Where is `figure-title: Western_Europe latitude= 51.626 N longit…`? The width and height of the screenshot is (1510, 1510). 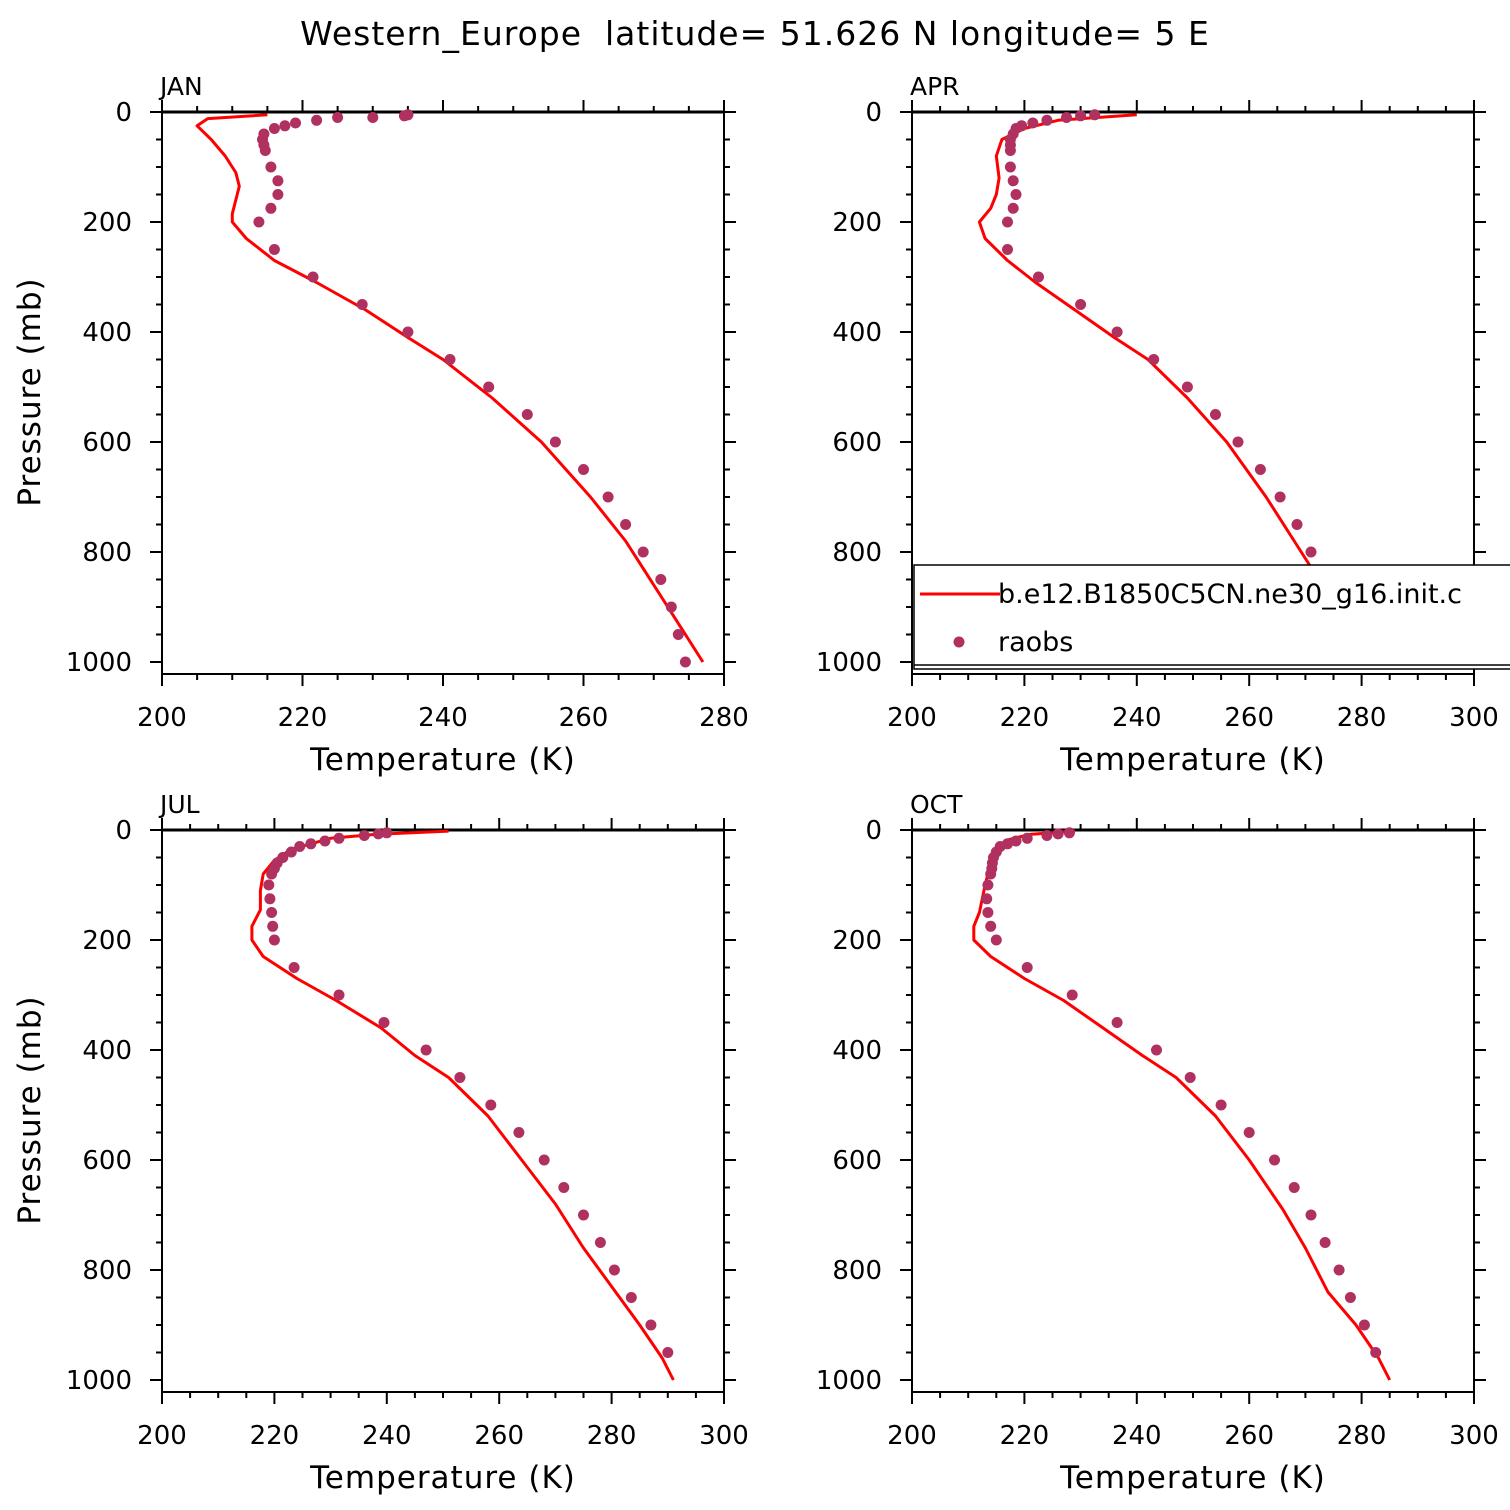 figure-title: Western_Europe latitude= 51.626 N longit… is located at coordinates (755, 33).